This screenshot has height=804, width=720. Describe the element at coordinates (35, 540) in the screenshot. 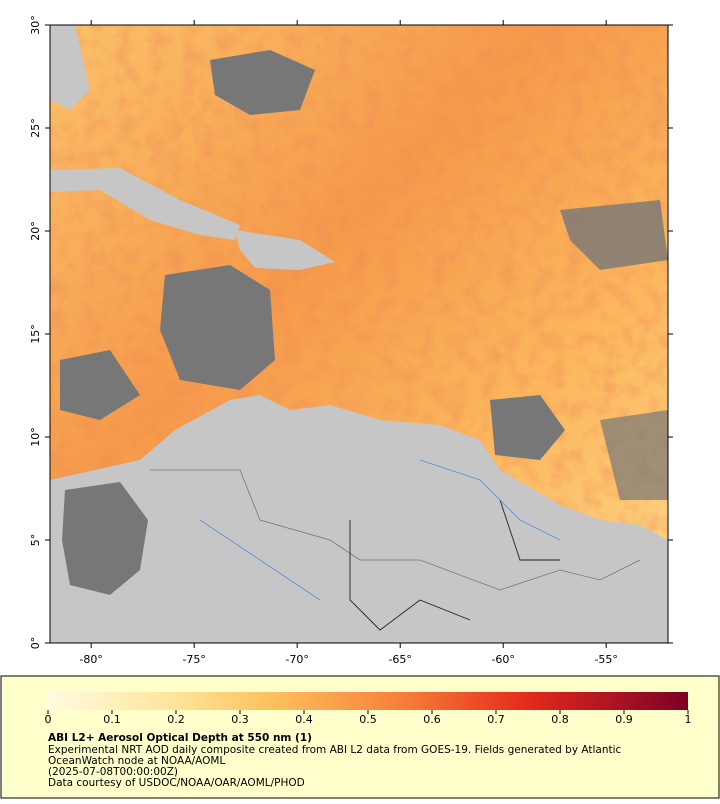

I see `lat-tick-label: 5°` at that location.